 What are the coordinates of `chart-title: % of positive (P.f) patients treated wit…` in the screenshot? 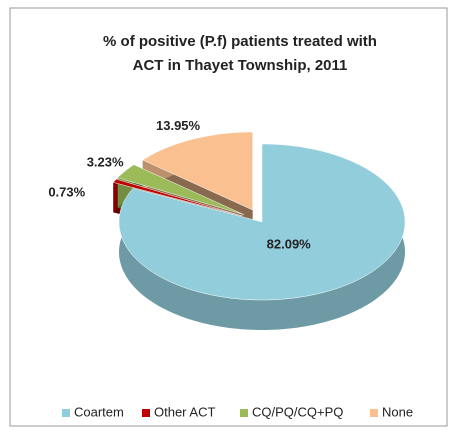 It's located at (240, 41).